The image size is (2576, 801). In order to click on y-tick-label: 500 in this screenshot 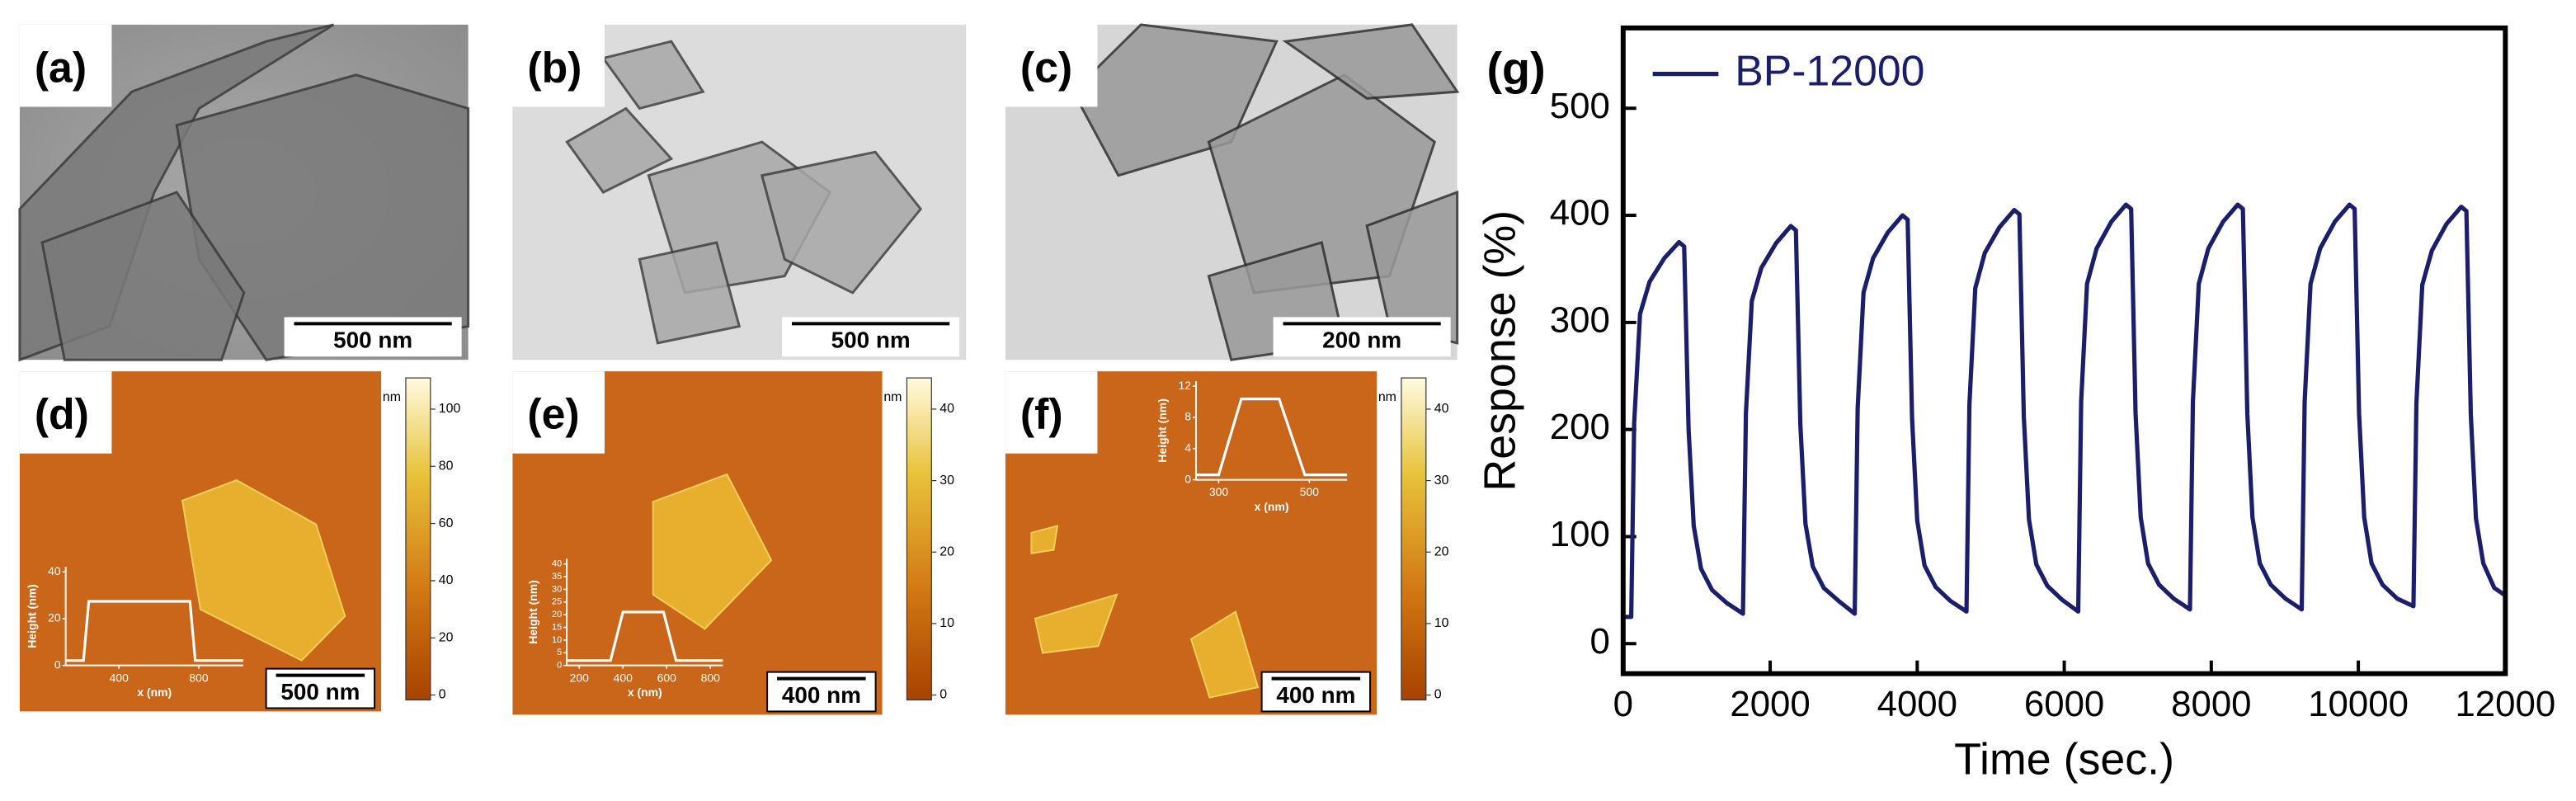, I will do `click(1580, 106)`.